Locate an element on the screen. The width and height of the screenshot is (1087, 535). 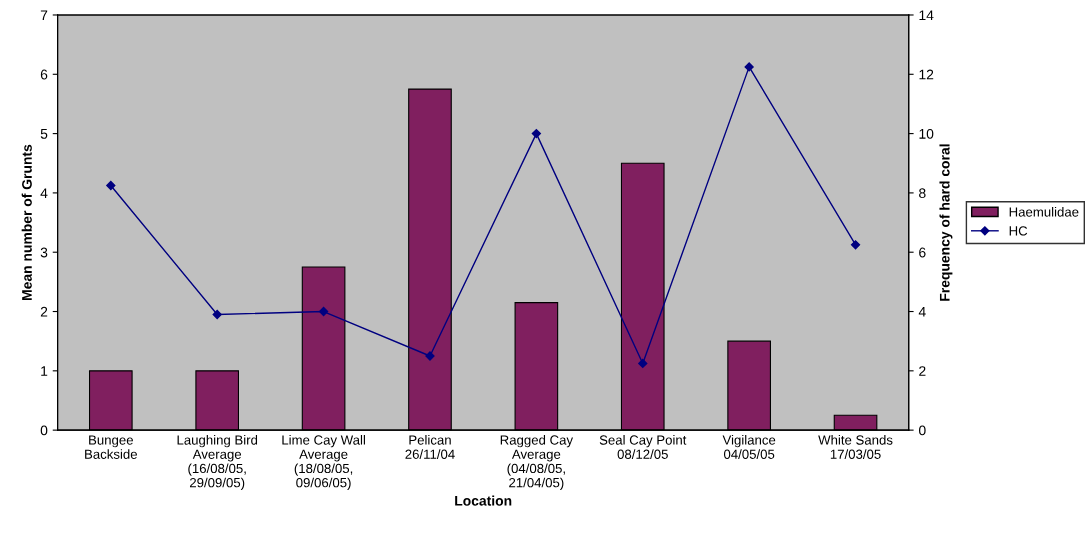
x-axis-title: Location is located at coordinates (483, 500).